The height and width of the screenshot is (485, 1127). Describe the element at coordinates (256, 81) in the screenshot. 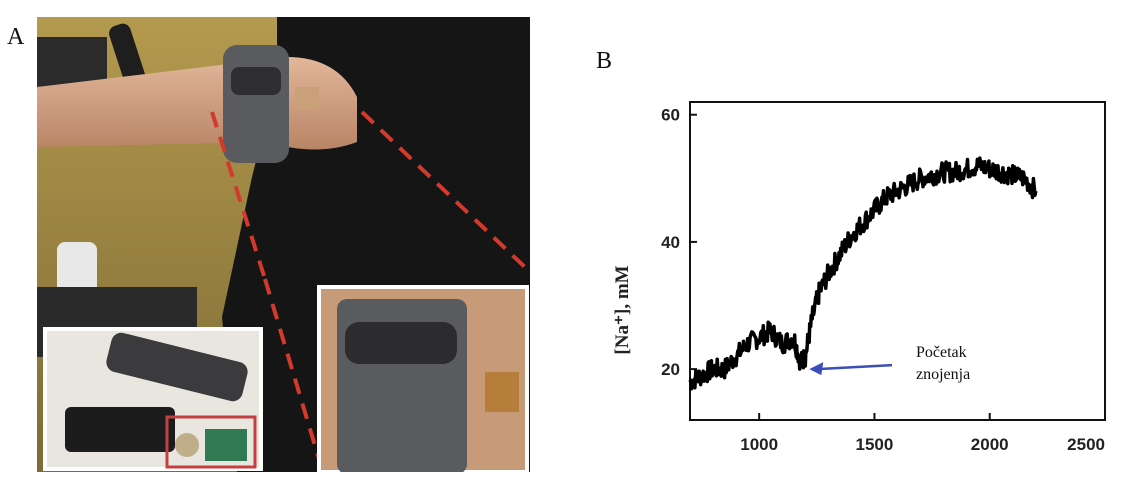

I see `armband-clip` at that location.